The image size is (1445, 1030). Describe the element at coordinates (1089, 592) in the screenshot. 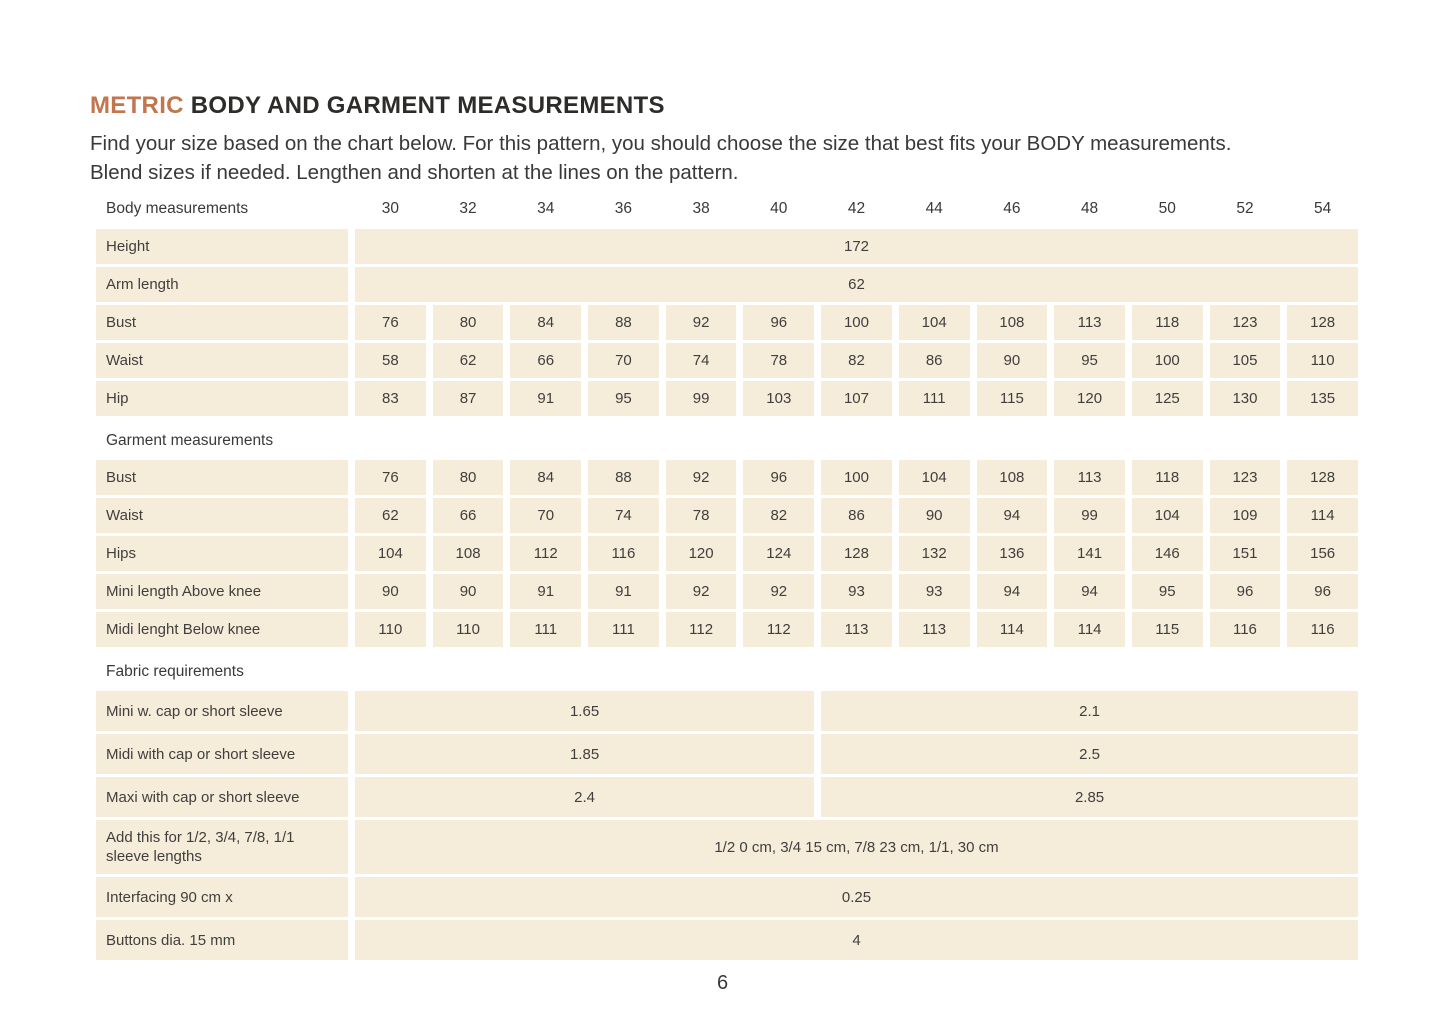

I see `value-cell: 94` at that location.